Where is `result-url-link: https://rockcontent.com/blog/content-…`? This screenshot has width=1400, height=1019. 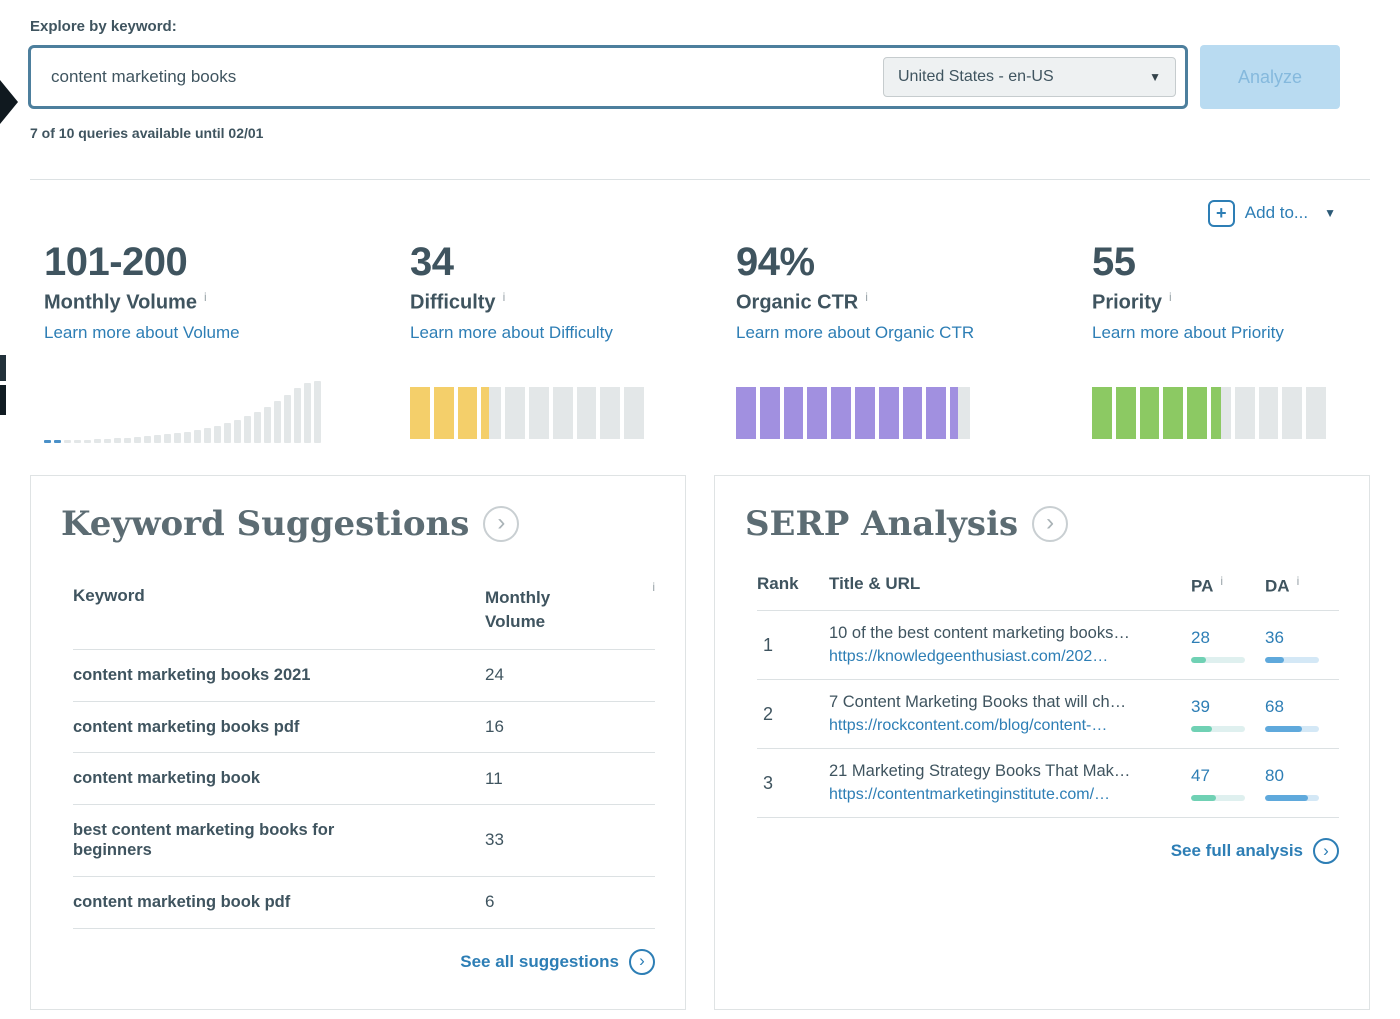 result-url-link: https://rockcontent.com/blog/content-… is located at coordinates (968, 726).